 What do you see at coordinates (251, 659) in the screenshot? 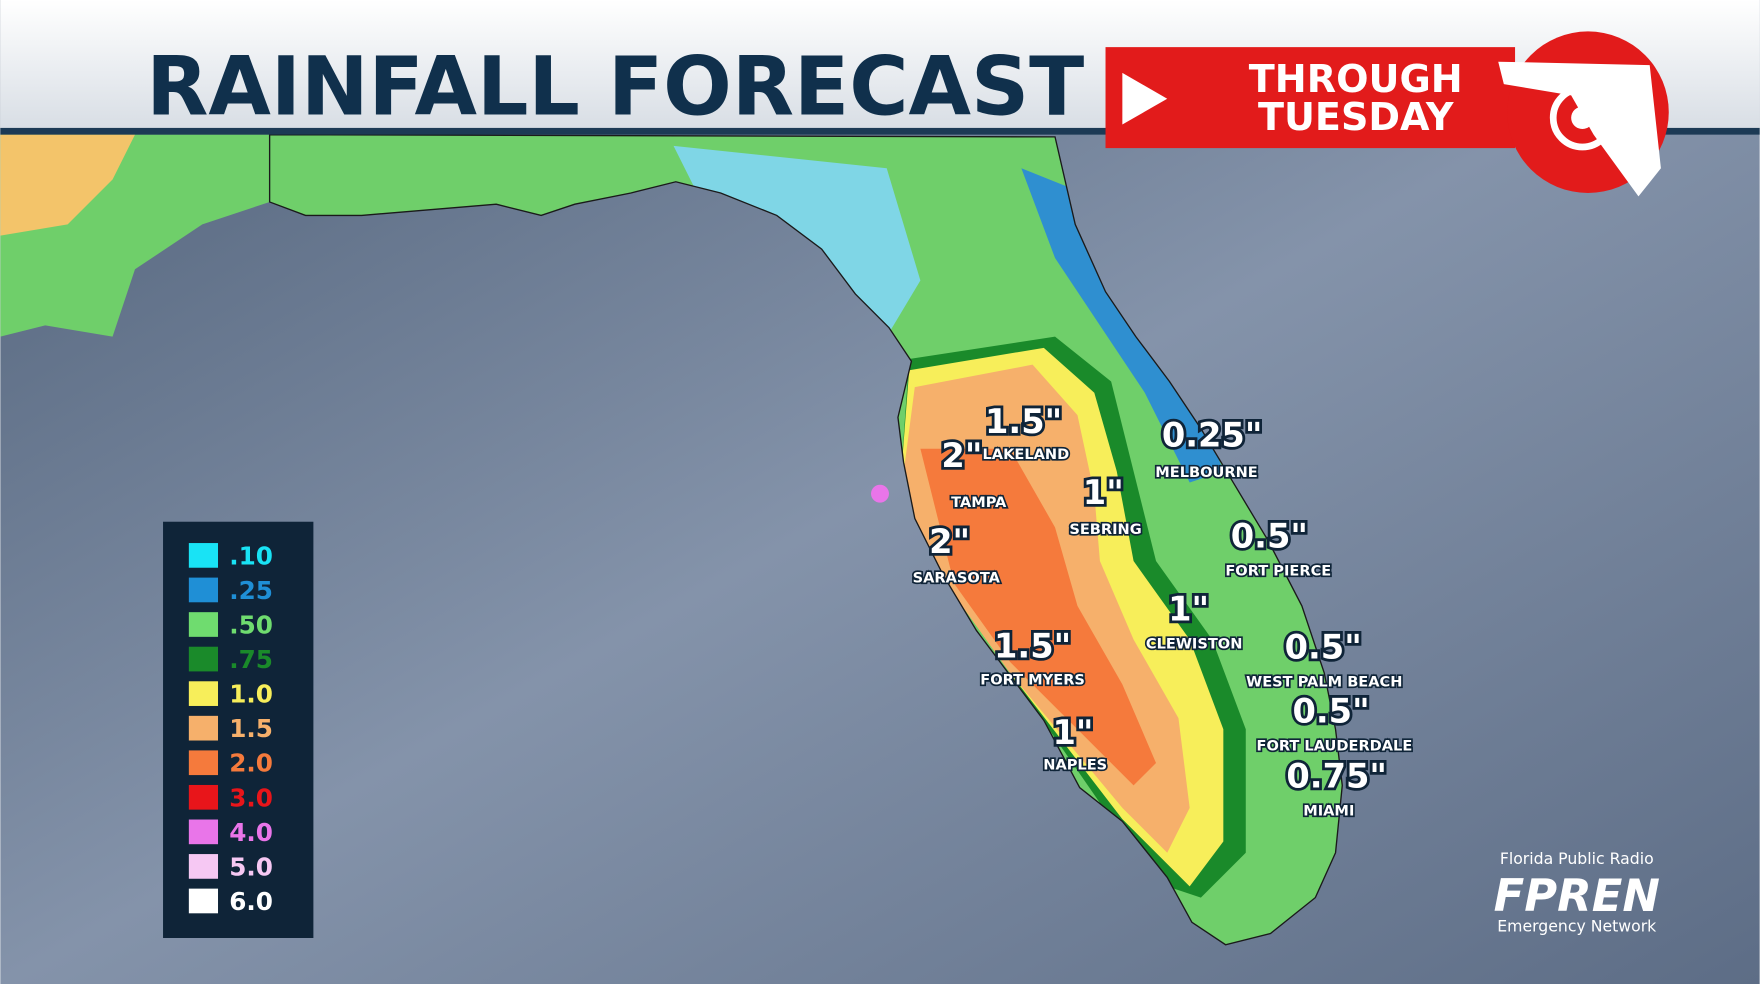
I see `legend-label: .75` at bounding box center [251, 659].